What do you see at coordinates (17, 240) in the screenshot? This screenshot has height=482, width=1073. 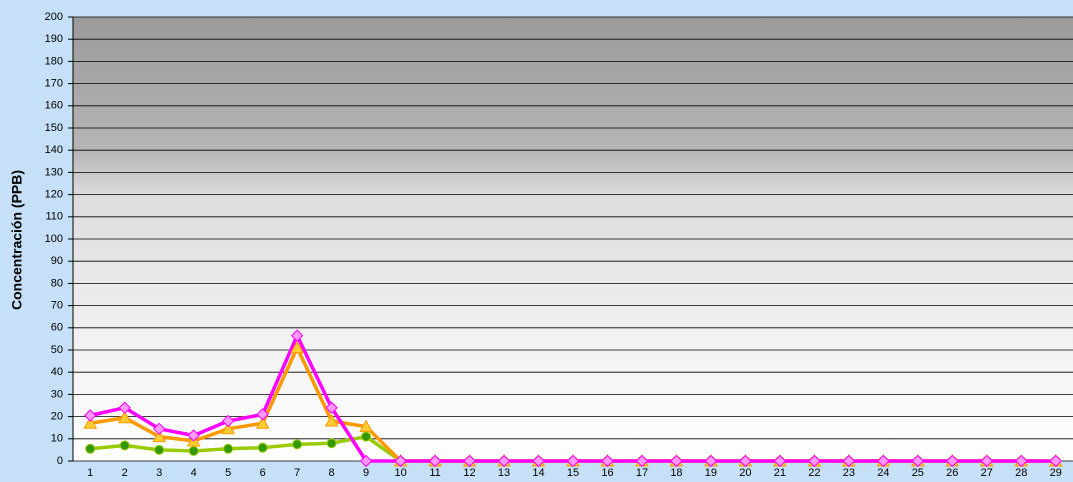 I see `y-axis-label: Concentración (PPB)` at bounding box center [17, 240].